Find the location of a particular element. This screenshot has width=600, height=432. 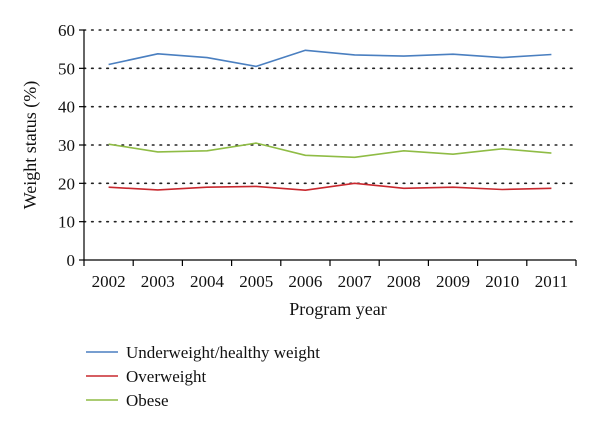

y-tick-label: 0 is located at coordinates (71, 260).